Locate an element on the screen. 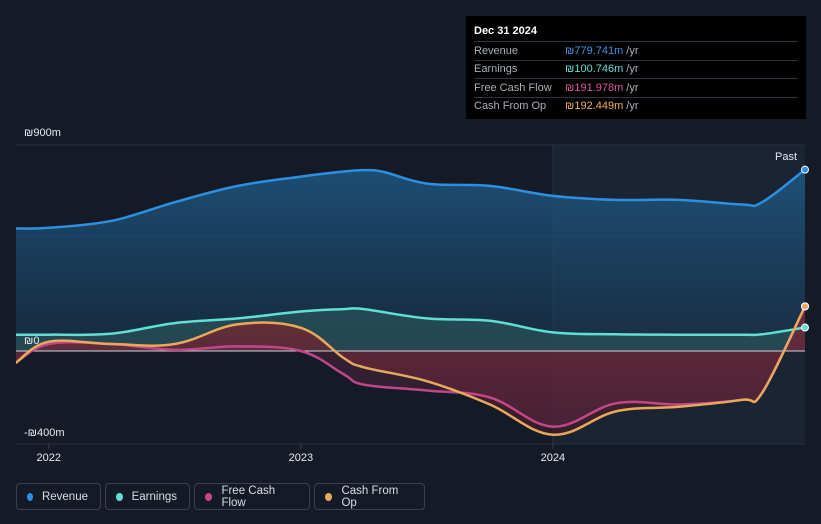 The image size is (821, 524). legend-label: Free Cash Flow is located at coordinates (248, 496).